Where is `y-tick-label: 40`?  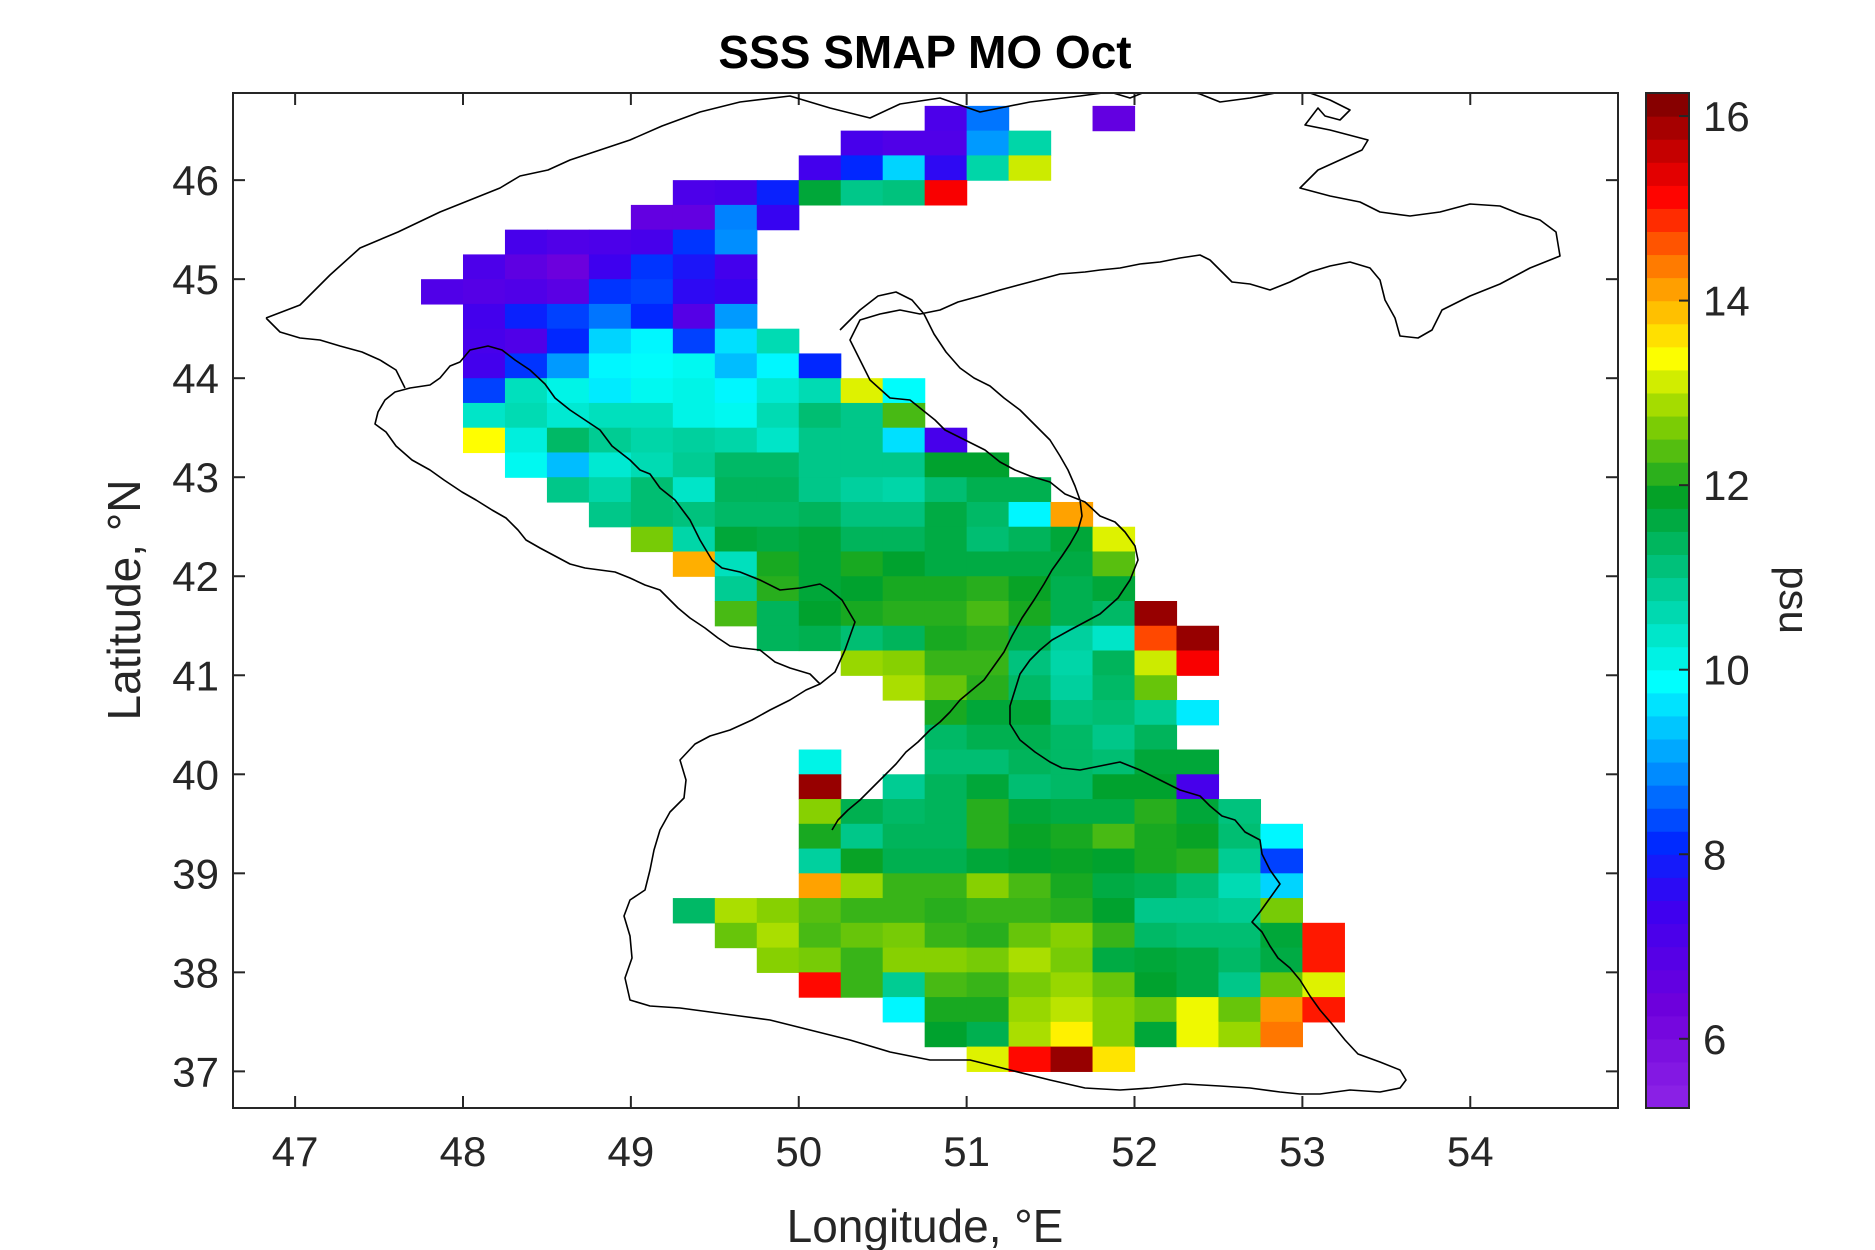 y-tick-label: 40 is located at coordinates (195, 774).